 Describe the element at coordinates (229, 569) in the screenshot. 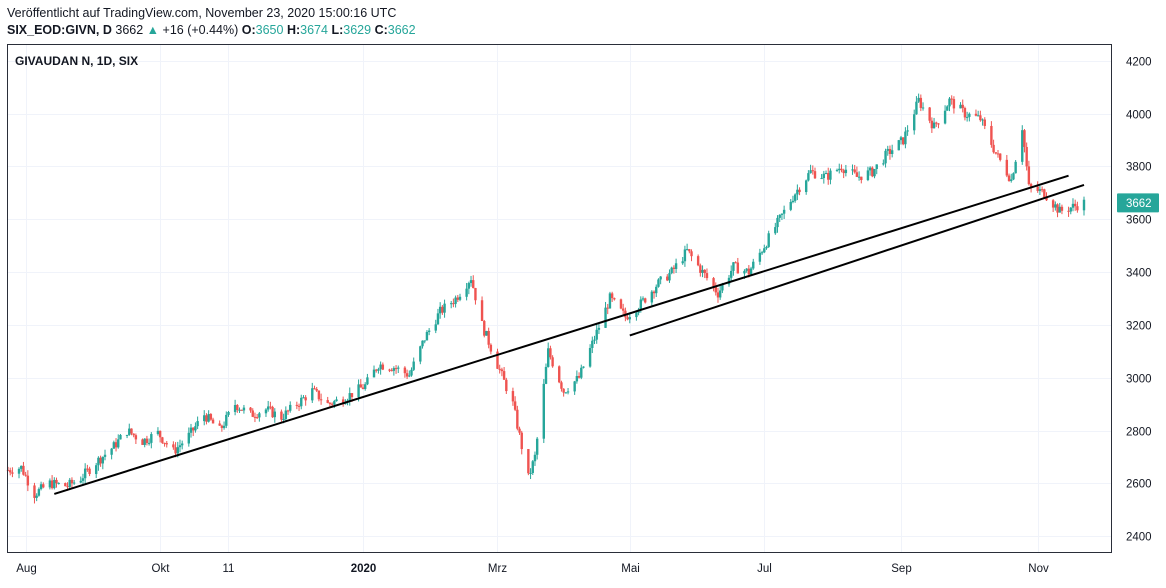

I see `time-tick: 11` at that location.